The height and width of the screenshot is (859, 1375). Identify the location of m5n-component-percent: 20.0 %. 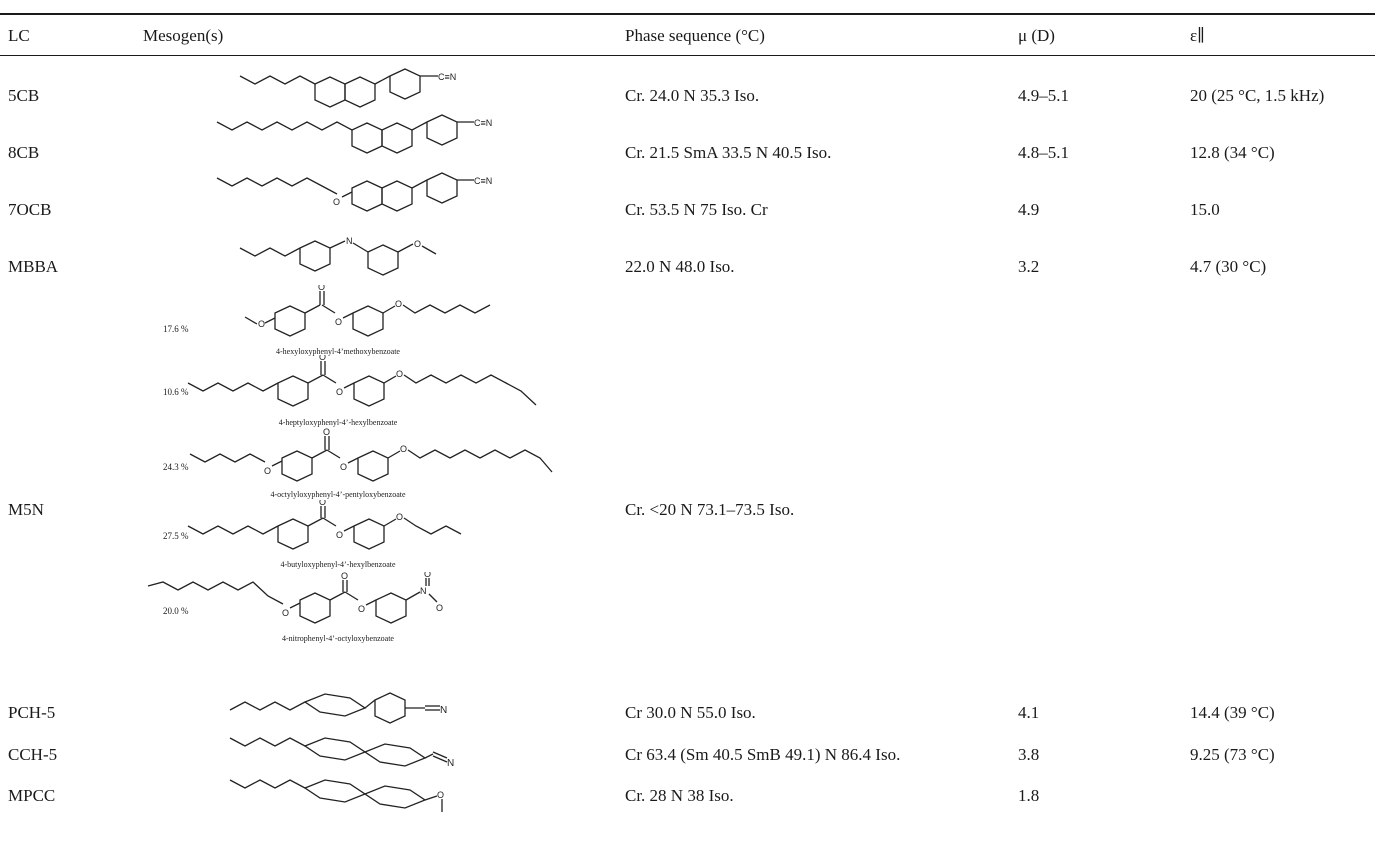
(176, 611).